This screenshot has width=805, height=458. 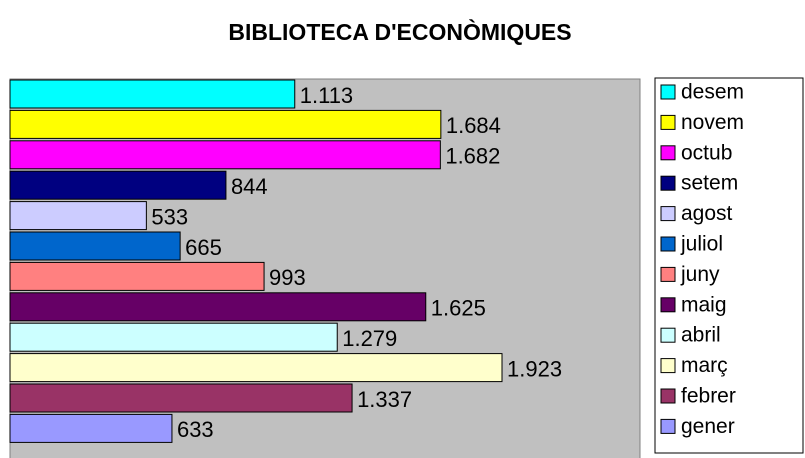 I want to click on legend-label: octub, so click(x=706, y=152).